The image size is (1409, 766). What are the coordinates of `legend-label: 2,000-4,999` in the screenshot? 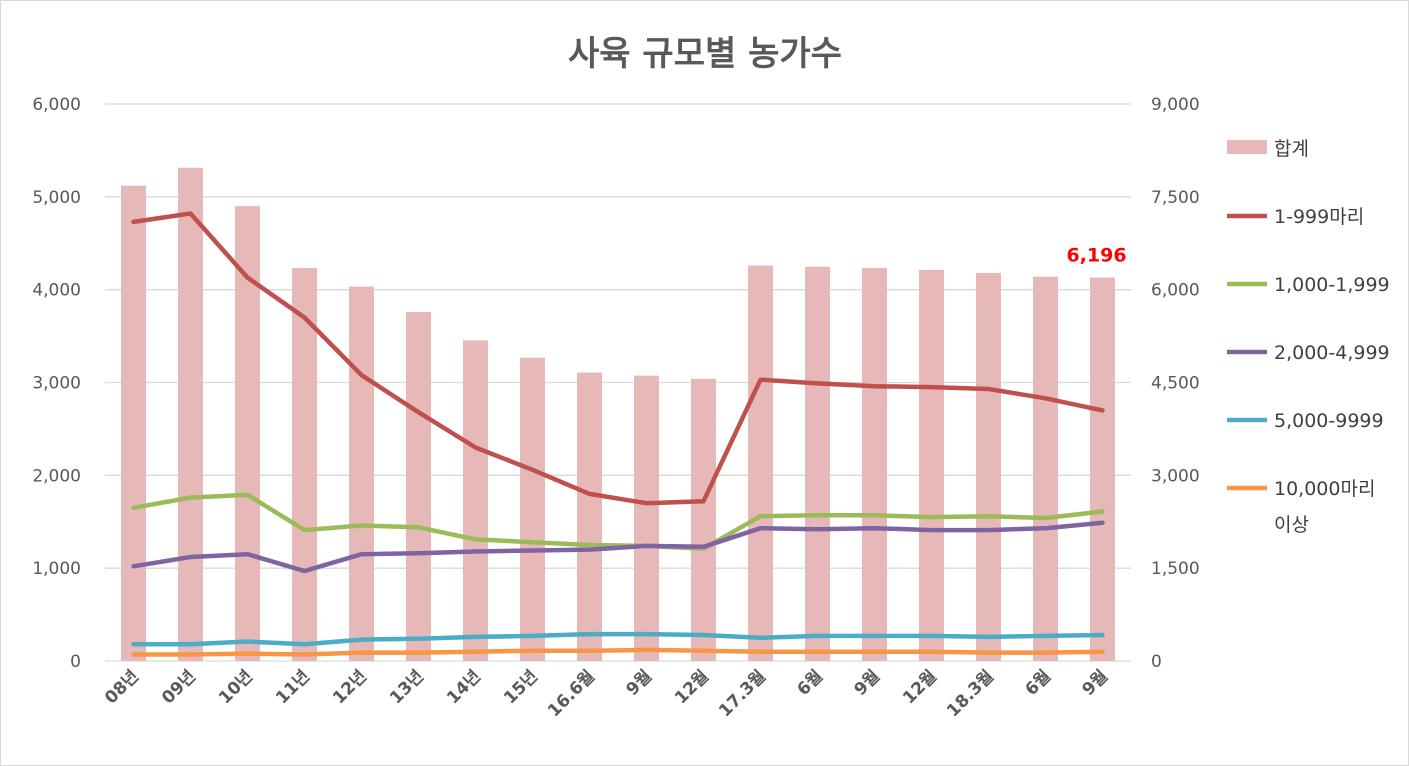 It's located at (1332, 353).